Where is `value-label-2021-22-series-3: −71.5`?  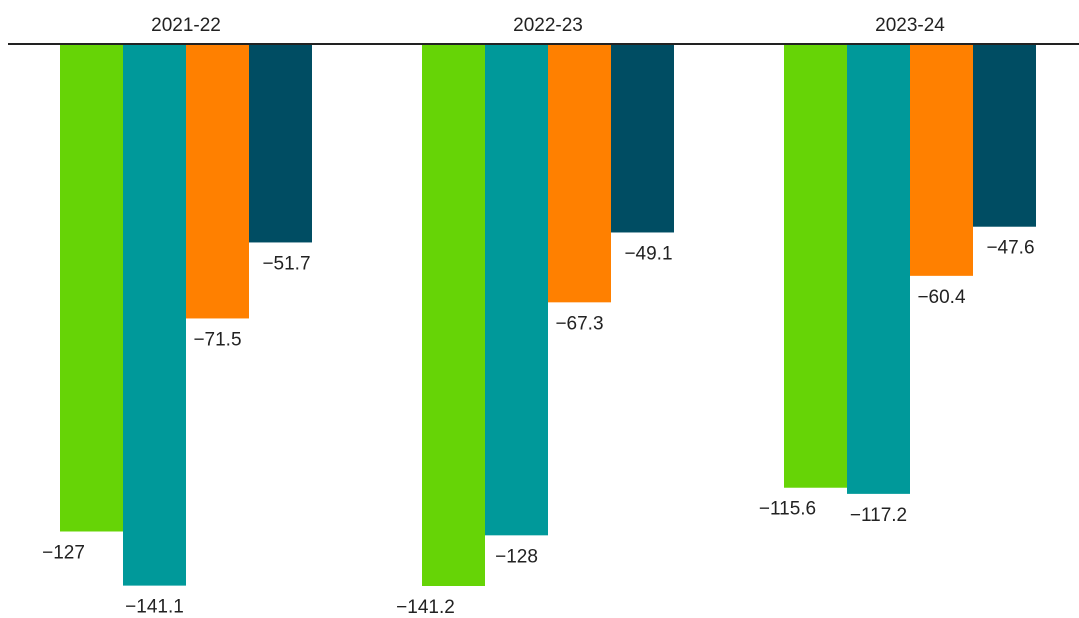 value-label-2021-22-series-3: −71.5 is located at coordinates (217, 339).